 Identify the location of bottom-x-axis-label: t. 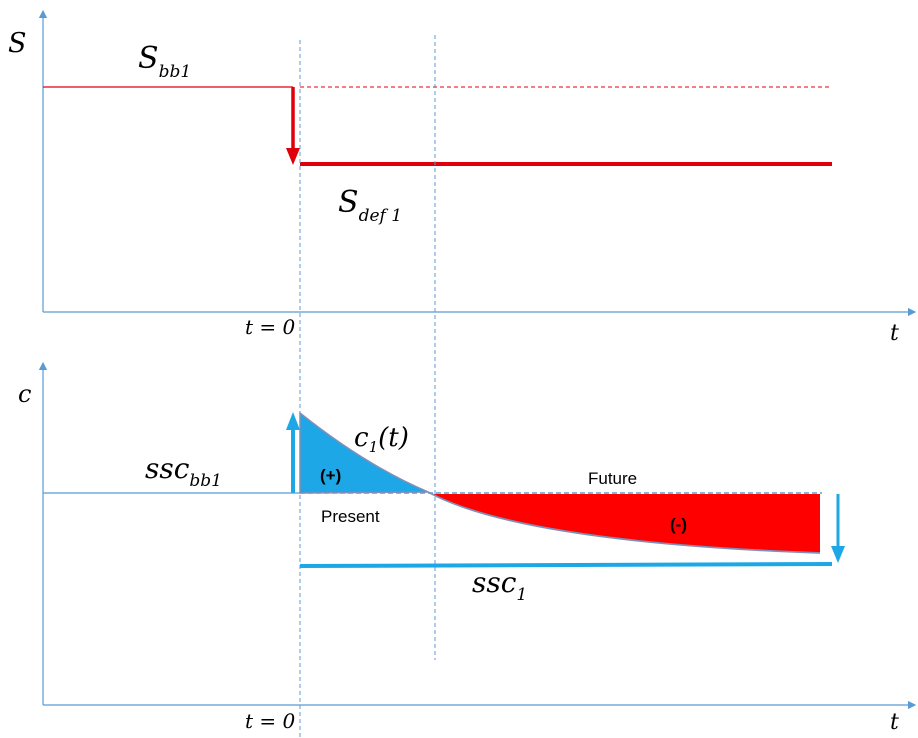
(894, 722).